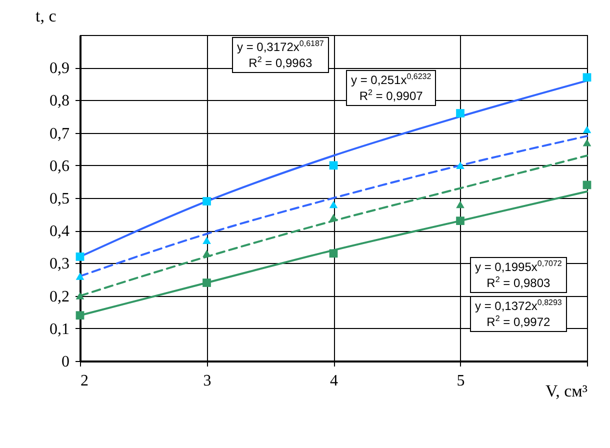 This screenshot has height=448, width=610. Describe the element at coordinates (60, 166) in the screenshot. I see `y-tick-label: 0,6` at that location.